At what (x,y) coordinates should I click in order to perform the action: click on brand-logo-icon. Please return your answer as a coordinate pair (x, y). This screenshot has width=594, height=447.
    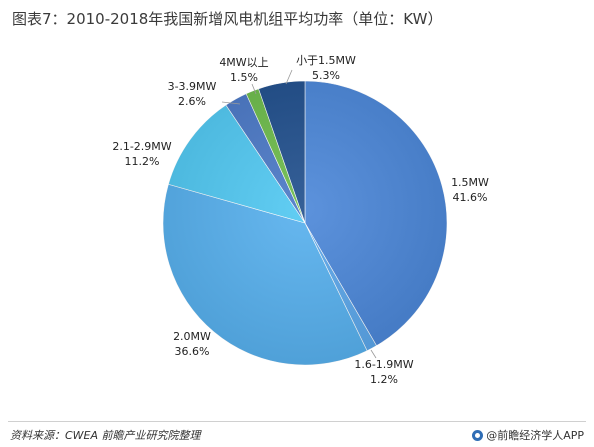
    Looking at the image, I should click on (478, 435).